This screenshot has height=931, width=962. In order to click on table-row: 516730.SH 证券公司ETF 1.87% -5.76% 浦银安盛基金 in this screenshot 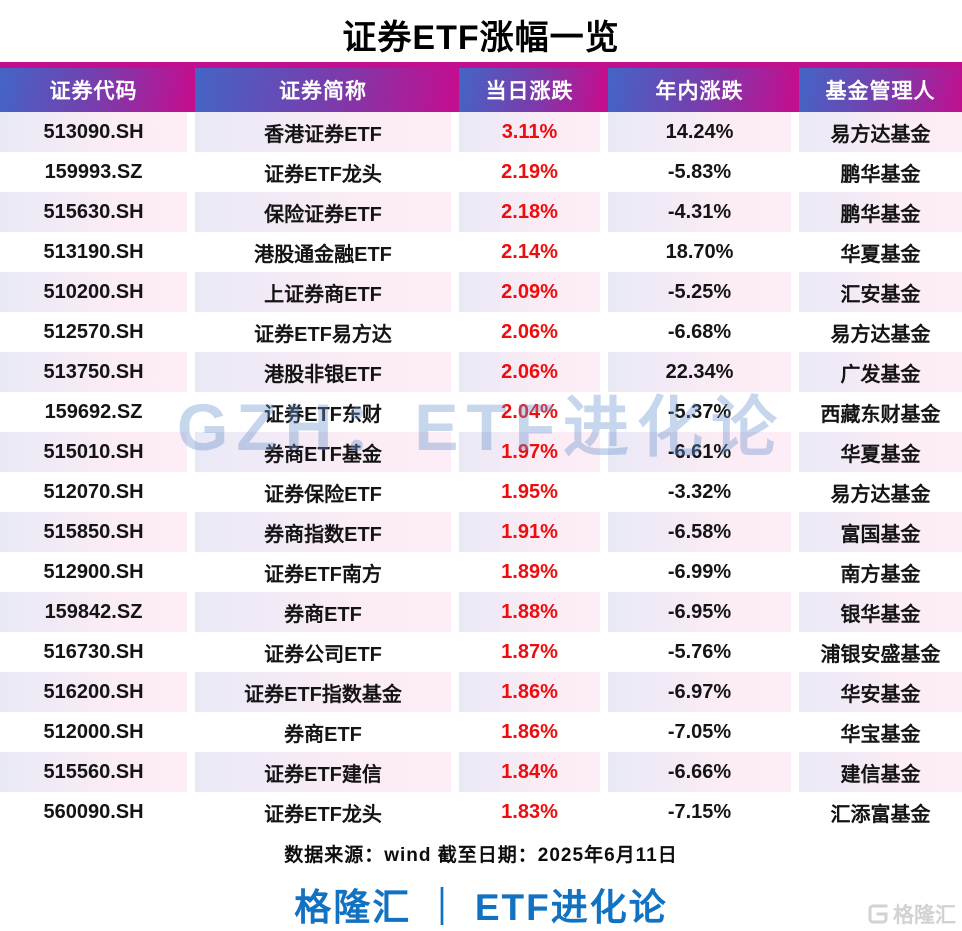, I will do `click(481, 652)`.